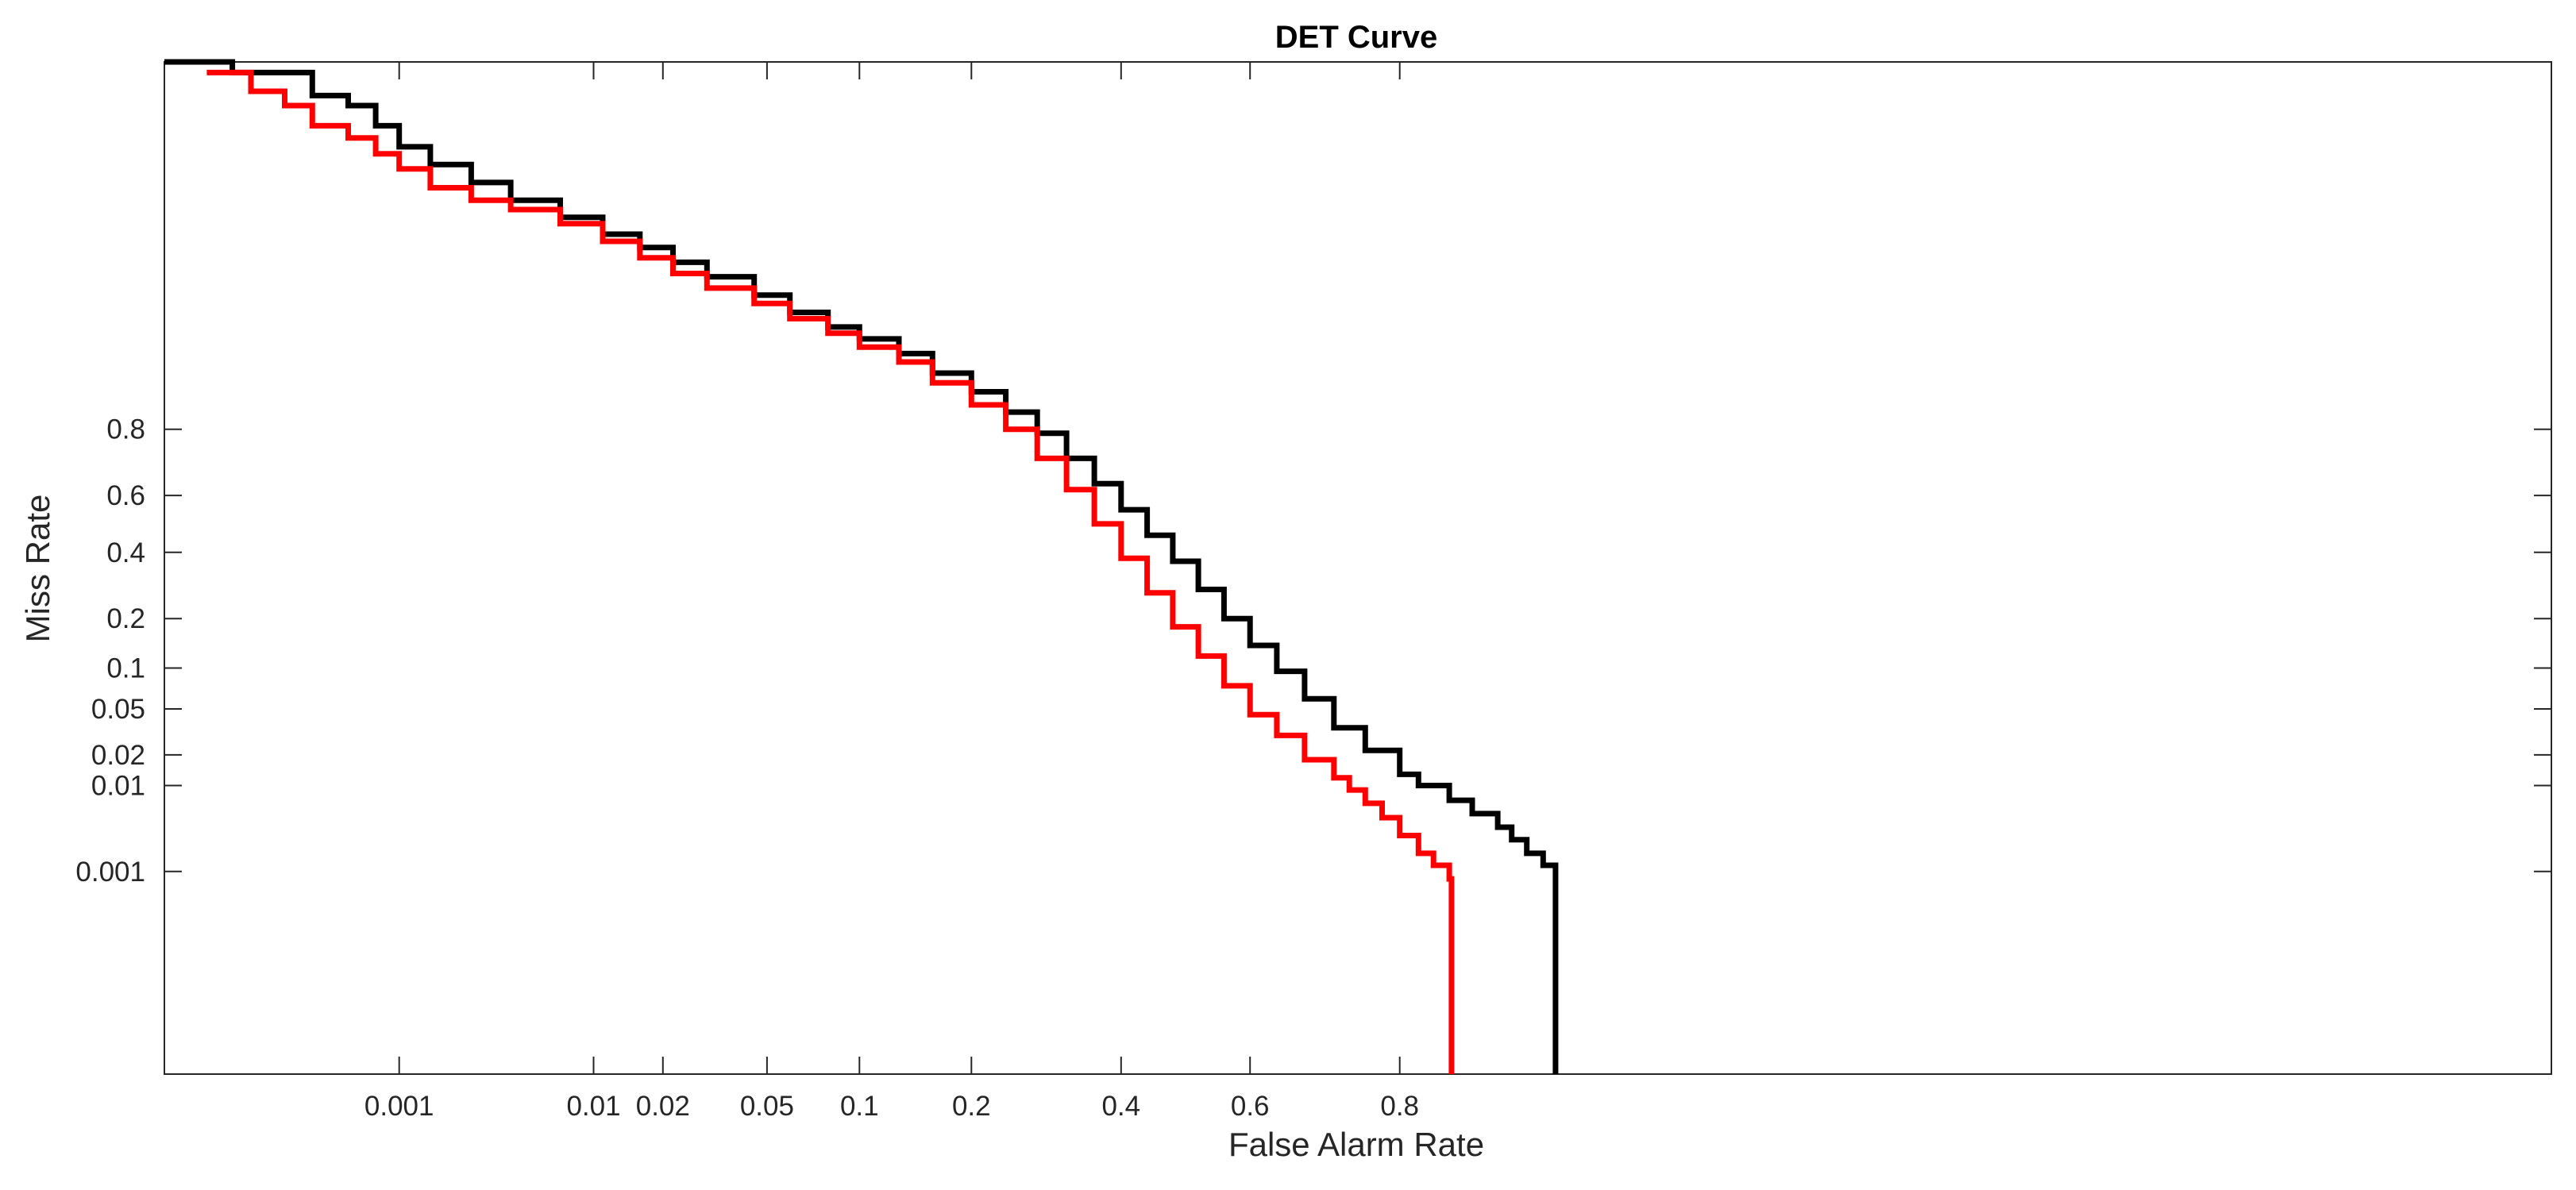 This screenshot has height=1190, width=2576. I want to click on x-tick-label: 0.1, so click(859, 1106).